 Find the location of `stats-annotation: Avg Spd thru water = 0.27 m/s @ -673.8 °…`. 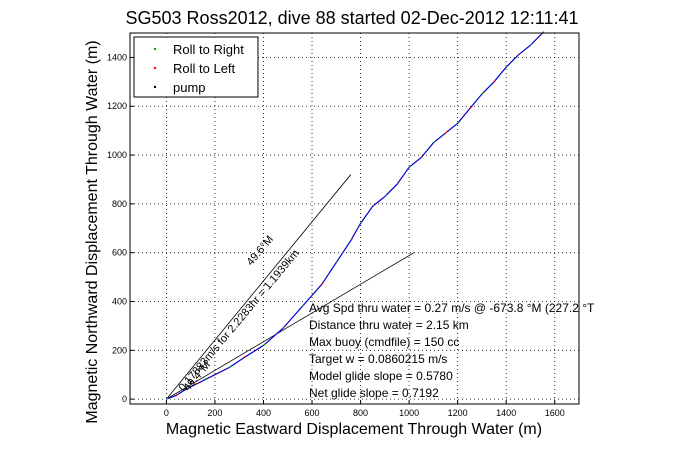

stats-annotation: Avg Spd thru water = 0.27 m/s @ -673.8 °… is located at coordinates (452, 308).